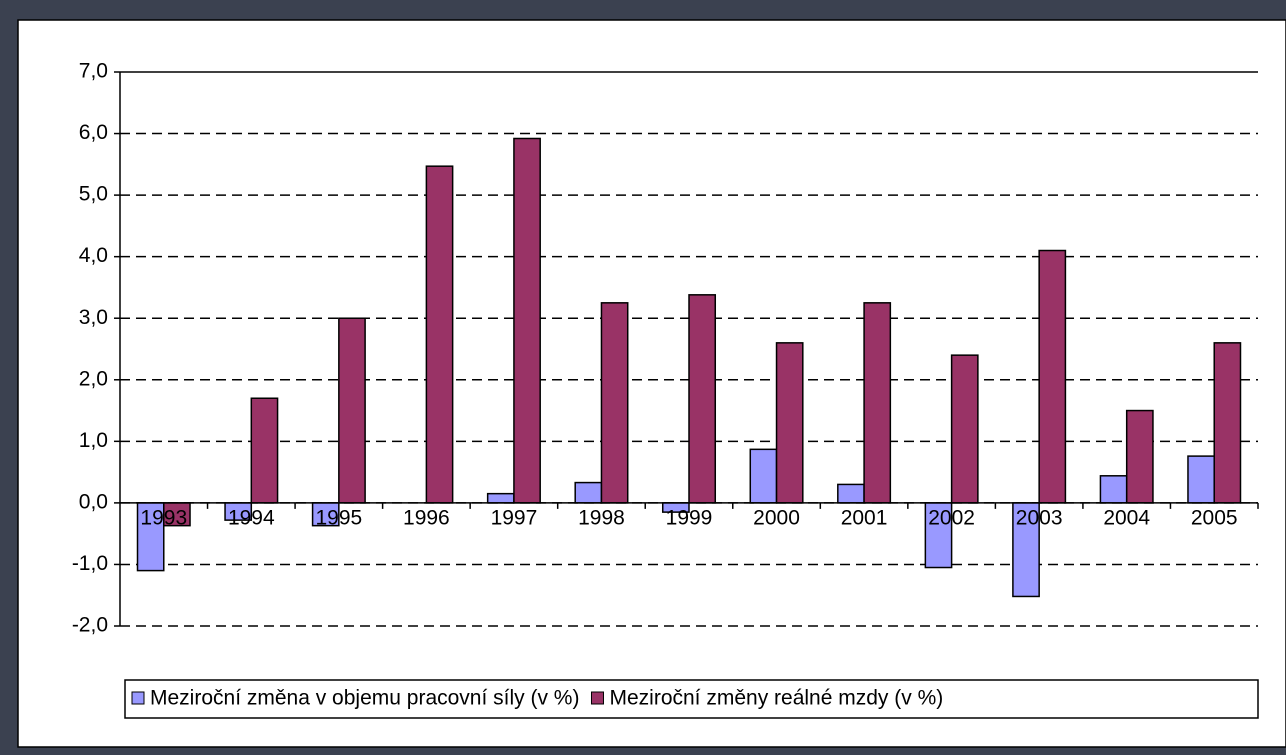  What do you see at coordinates (689, 517) in the screenshot?
I see `x-tick-label: 1999` at bounding box center [689, 517].